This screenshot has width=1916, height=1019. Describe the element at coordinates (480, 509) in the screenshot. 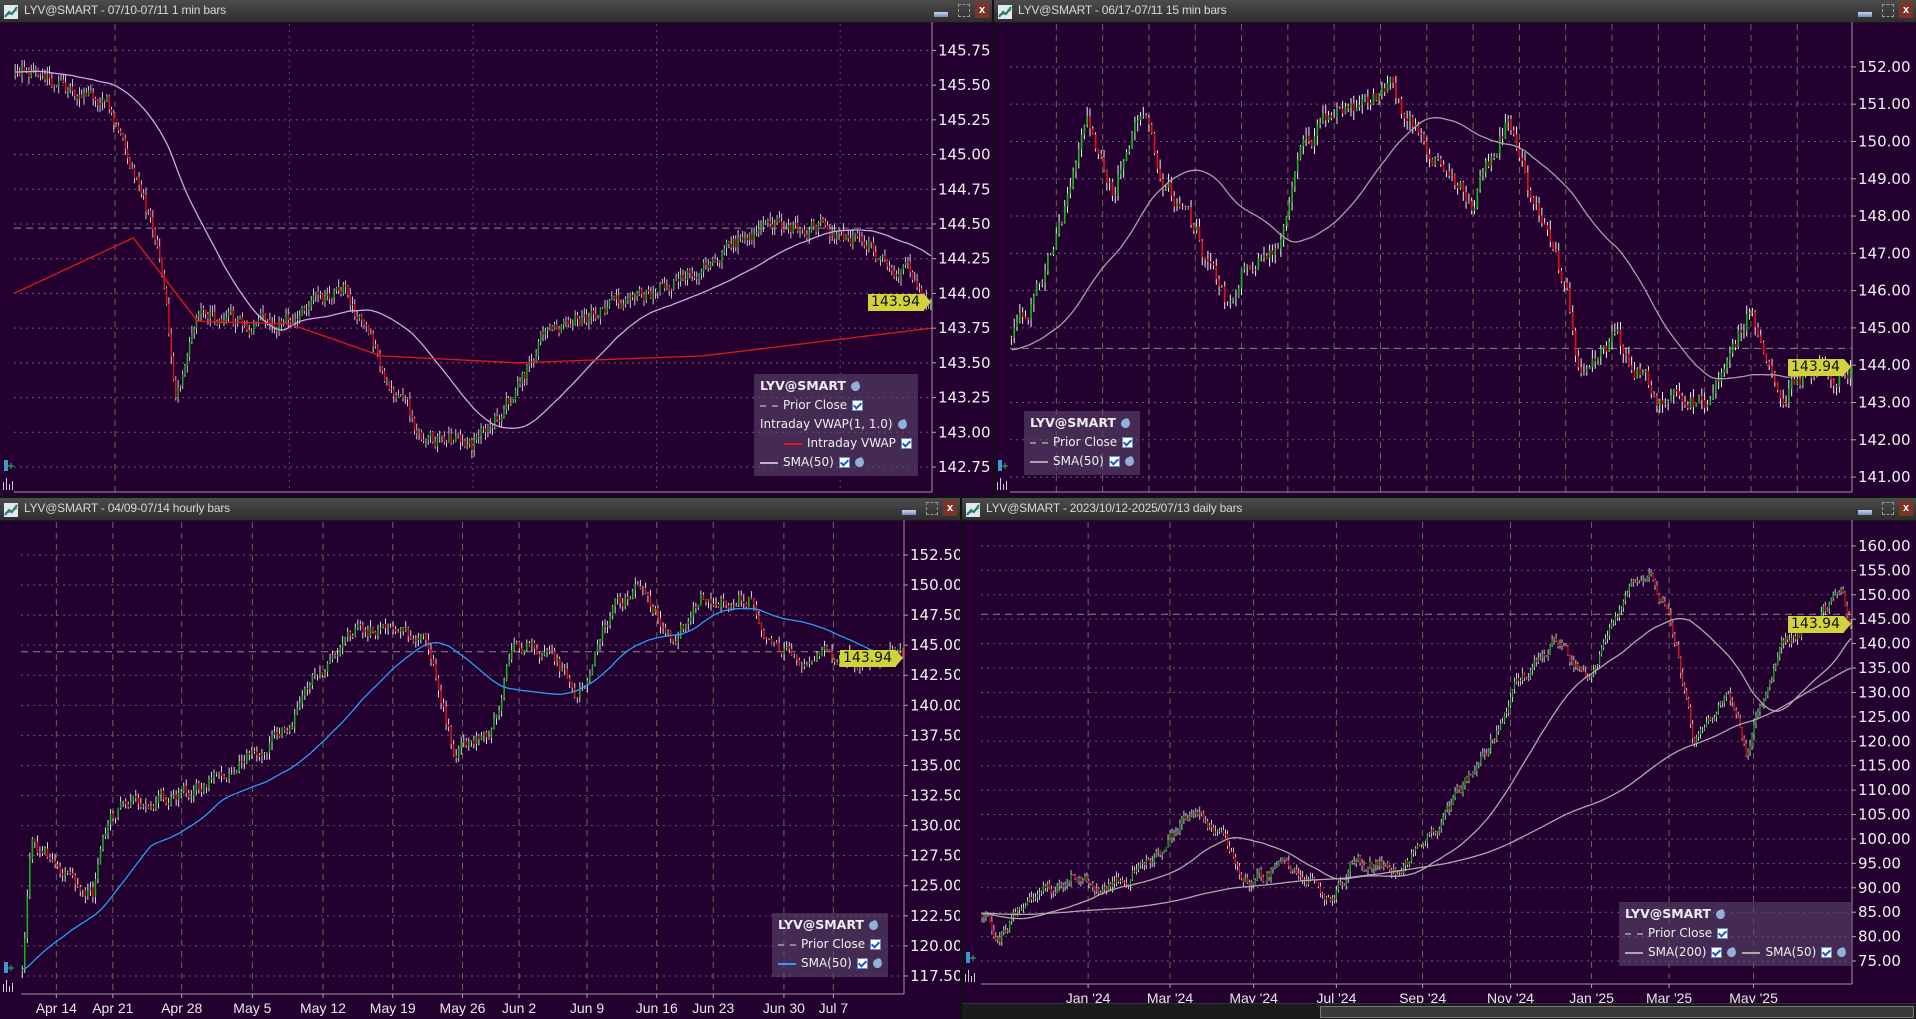

I see `title-bar: LYV@SMART - 04/09-07/14 hourly bars x` at that location.